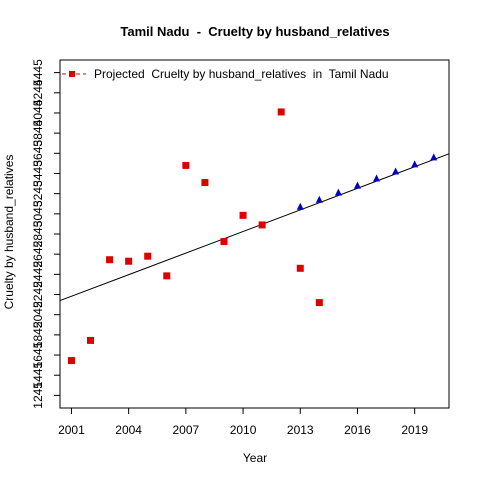 The width and height of the screenshot is (480, 480). Describe the element at coordinates (396, 171) in the screenshot. I see `projected-point-2018` at that location.